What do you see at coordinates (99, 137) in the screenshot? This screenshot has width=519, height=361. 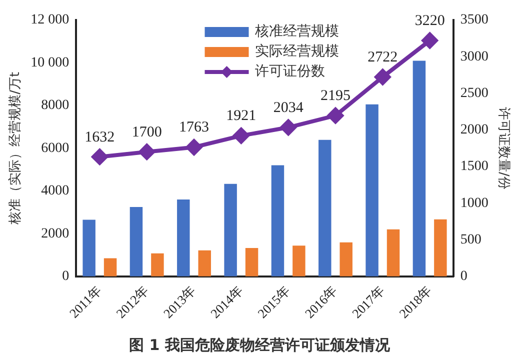 I see `data-label: 1632` at bounding box center [99, 137].